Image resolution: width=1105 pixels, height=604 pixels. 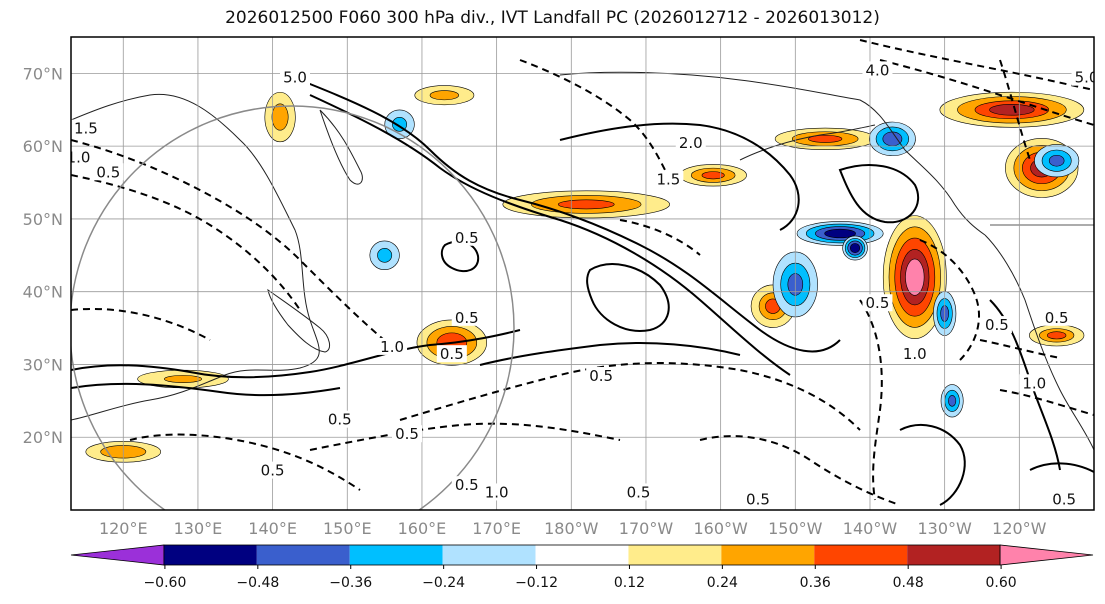 What do you see at coordinates (123, 528) in the screenshot?
I see `lon-label: 120°E` at bounding box center [123, 528].